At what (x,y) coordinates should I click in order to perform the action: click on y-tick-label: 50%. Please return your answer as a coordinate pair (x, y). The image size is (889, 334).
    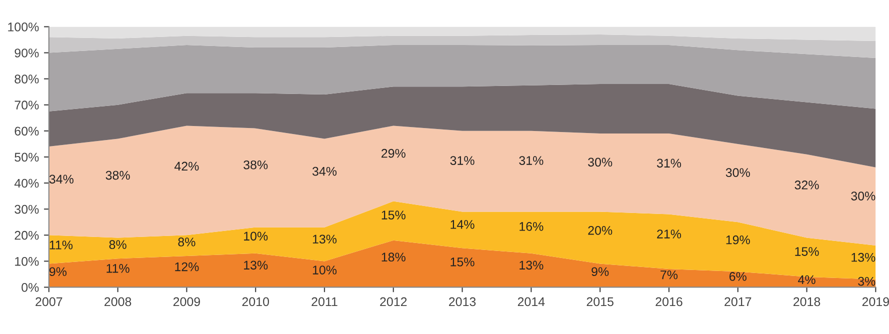
    Looking at the image, I should click on (26, 157).